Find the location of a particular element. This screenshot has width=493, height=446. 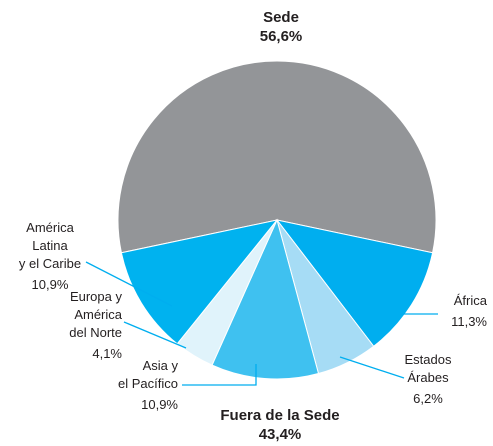

category-label: Europa y América del Norte is located at coordinates (95, 314).